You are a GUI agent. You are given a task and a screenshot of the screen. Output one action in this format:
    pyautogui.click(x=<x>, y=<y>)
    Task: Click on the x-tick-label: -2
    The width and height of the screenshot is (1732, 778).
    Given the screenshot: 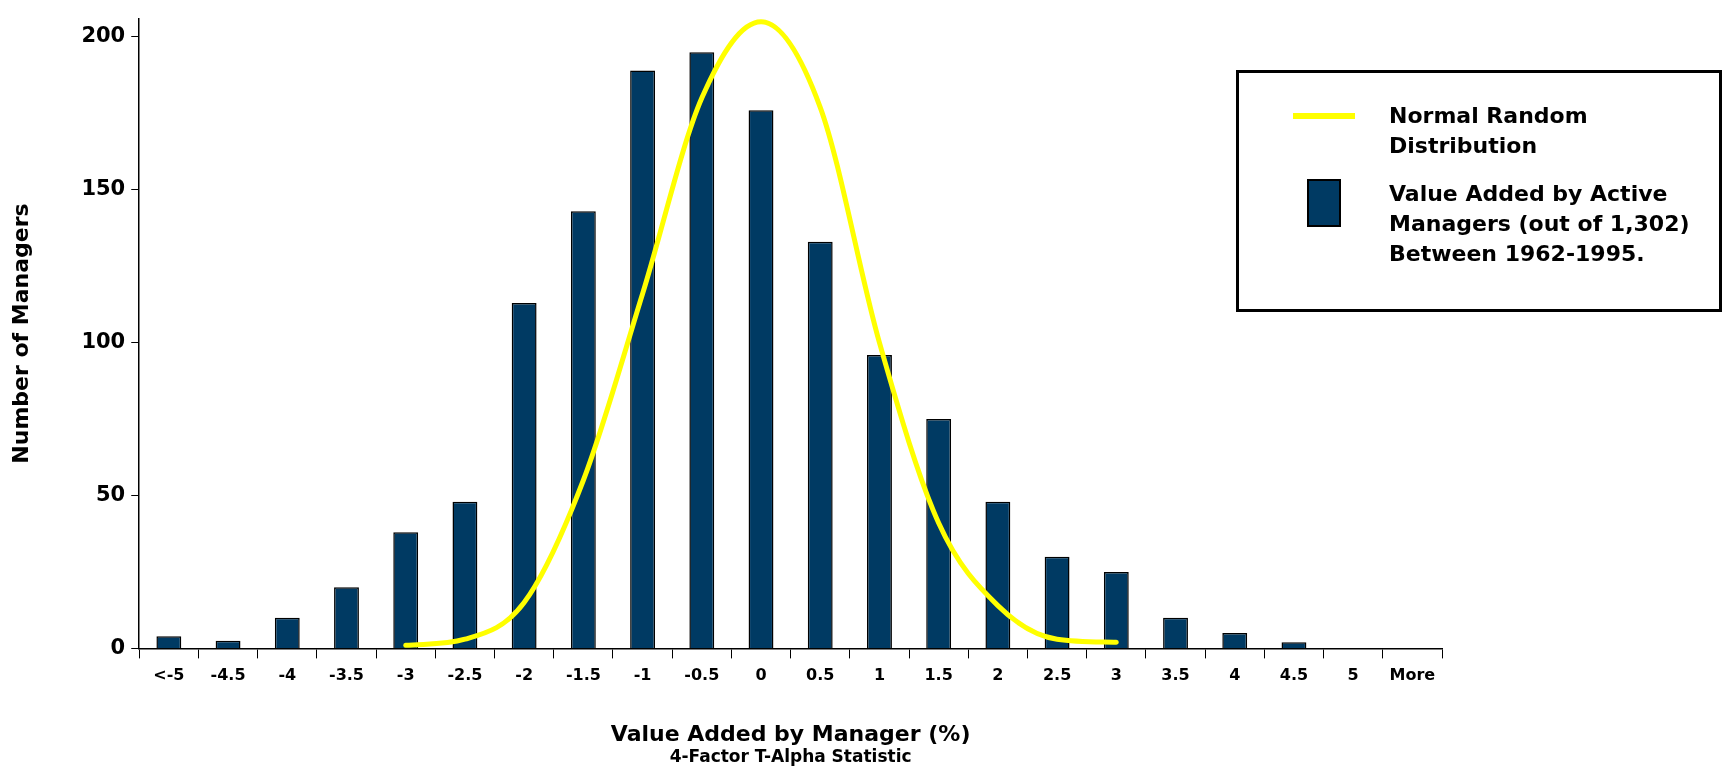 What is the action you would take?
    pyautogui.click(x=524, y=675)
    